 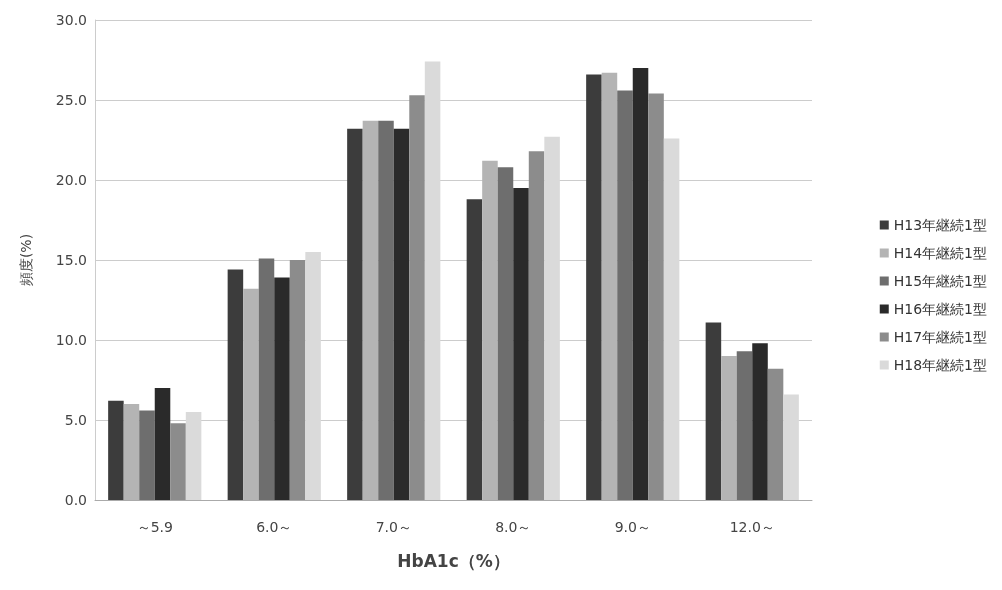 I want to click on x-tick-label: 12.0～, so click(x=752, y=527).